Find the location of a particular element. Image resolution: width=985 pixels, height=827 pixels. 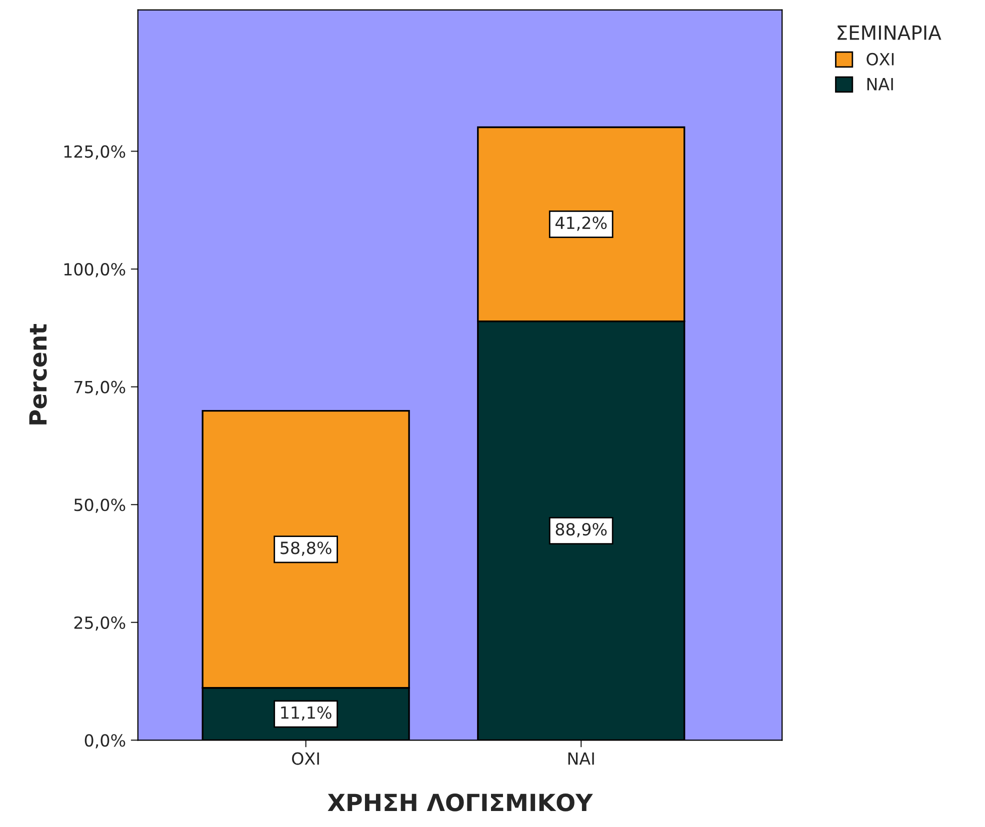

y-tick-label: 75,0% is located at coordinates (100, 388).